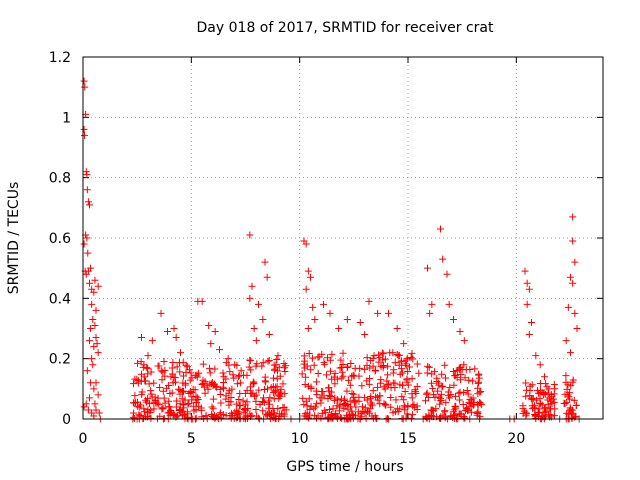 The width and height of the screenshot is (640, 480). I want to click on x-tick-label: 5, so click(191, 439).